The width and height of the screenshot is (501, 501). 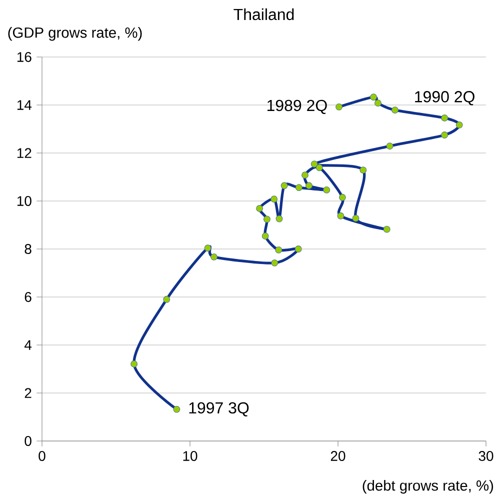 I want to click on chart-title: Thailand, so click(x=264, y=14).